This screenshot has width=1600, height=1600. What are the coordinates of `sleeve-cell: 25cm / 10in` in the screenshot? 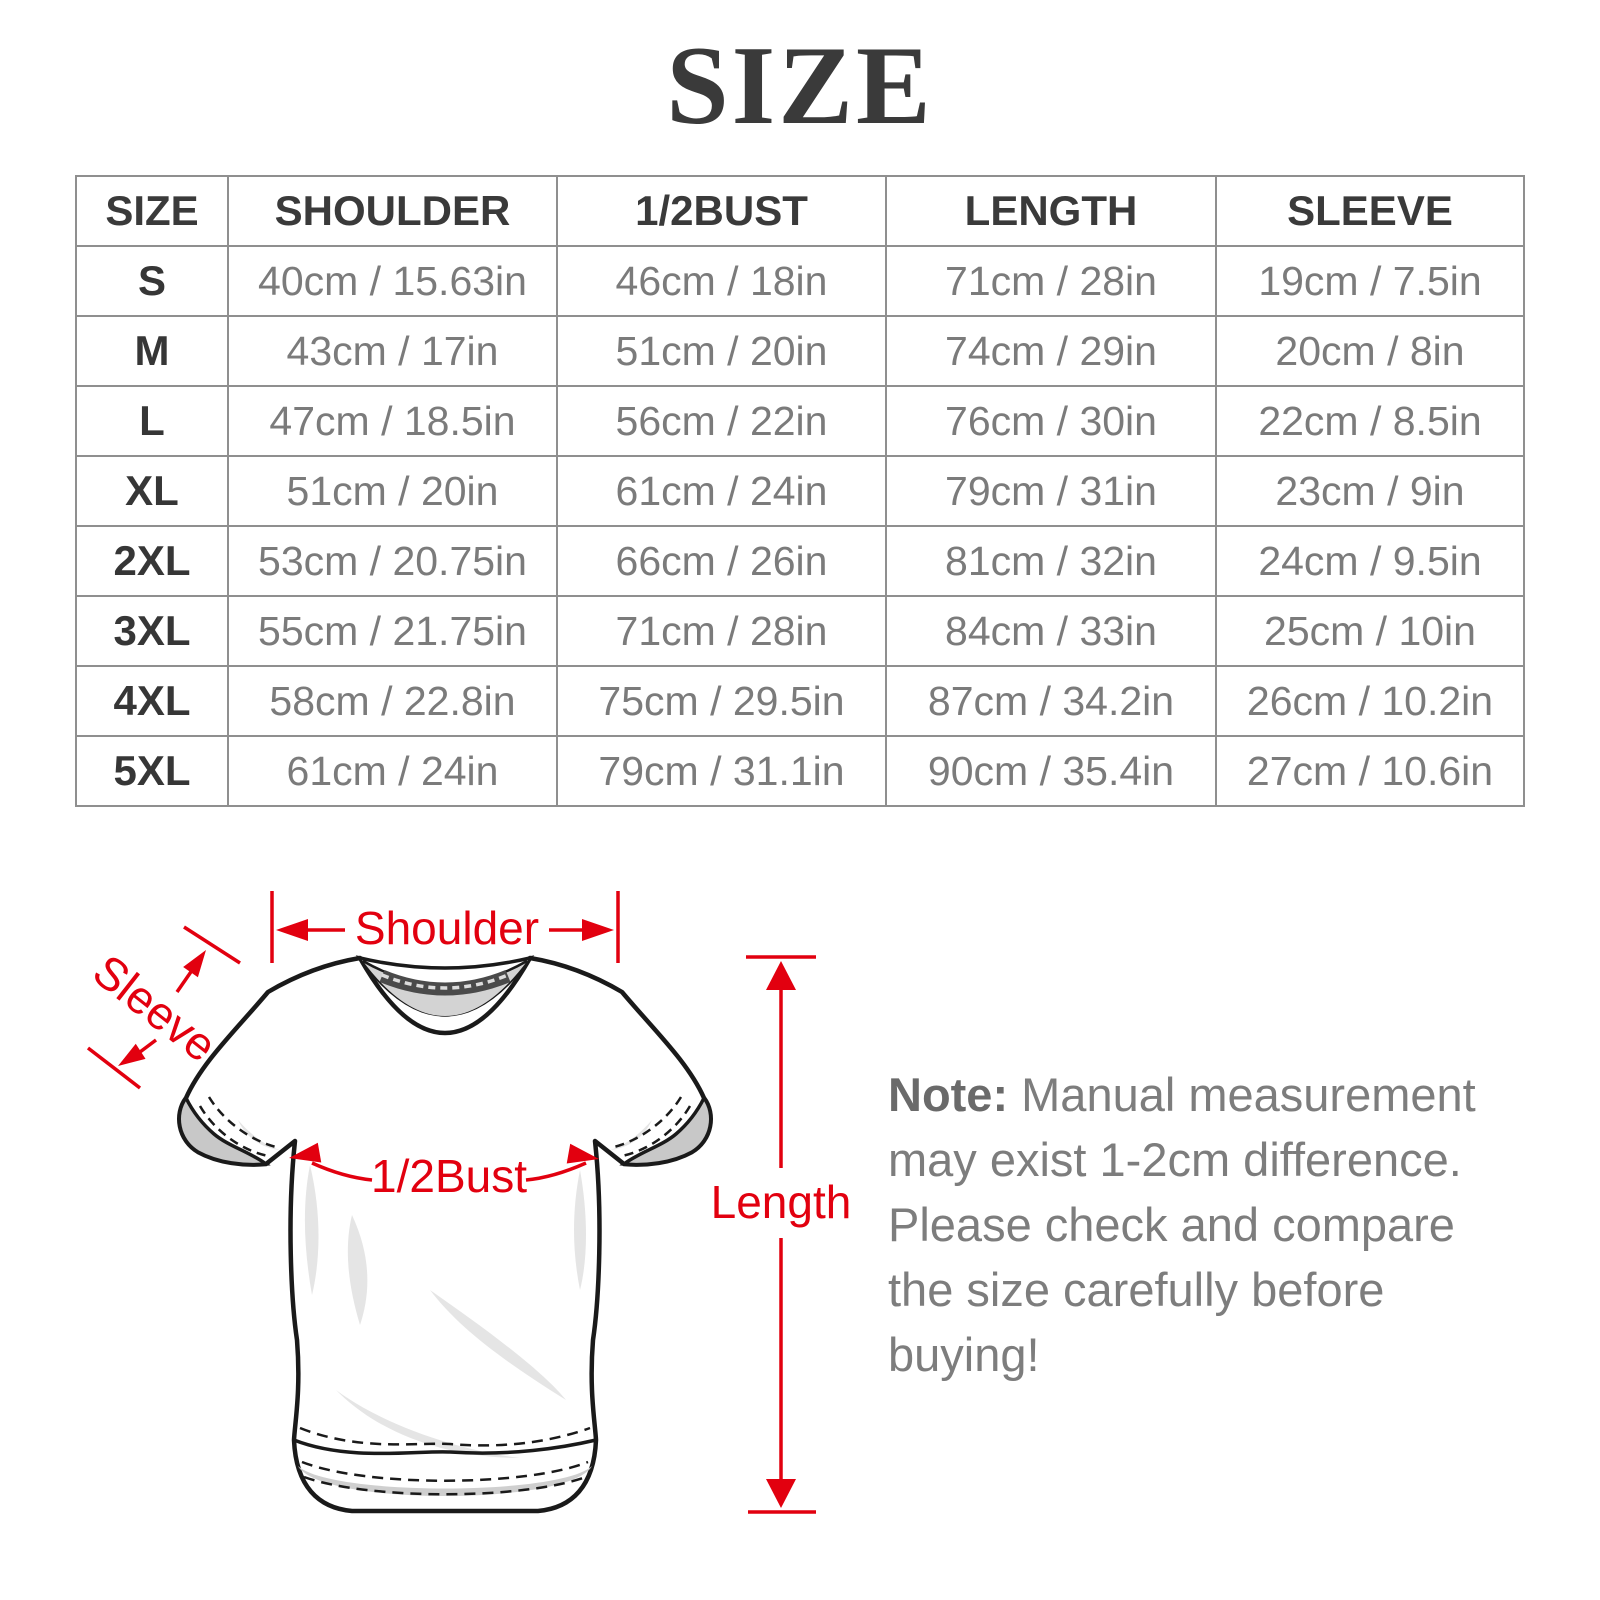 It's located at (1370, 631).